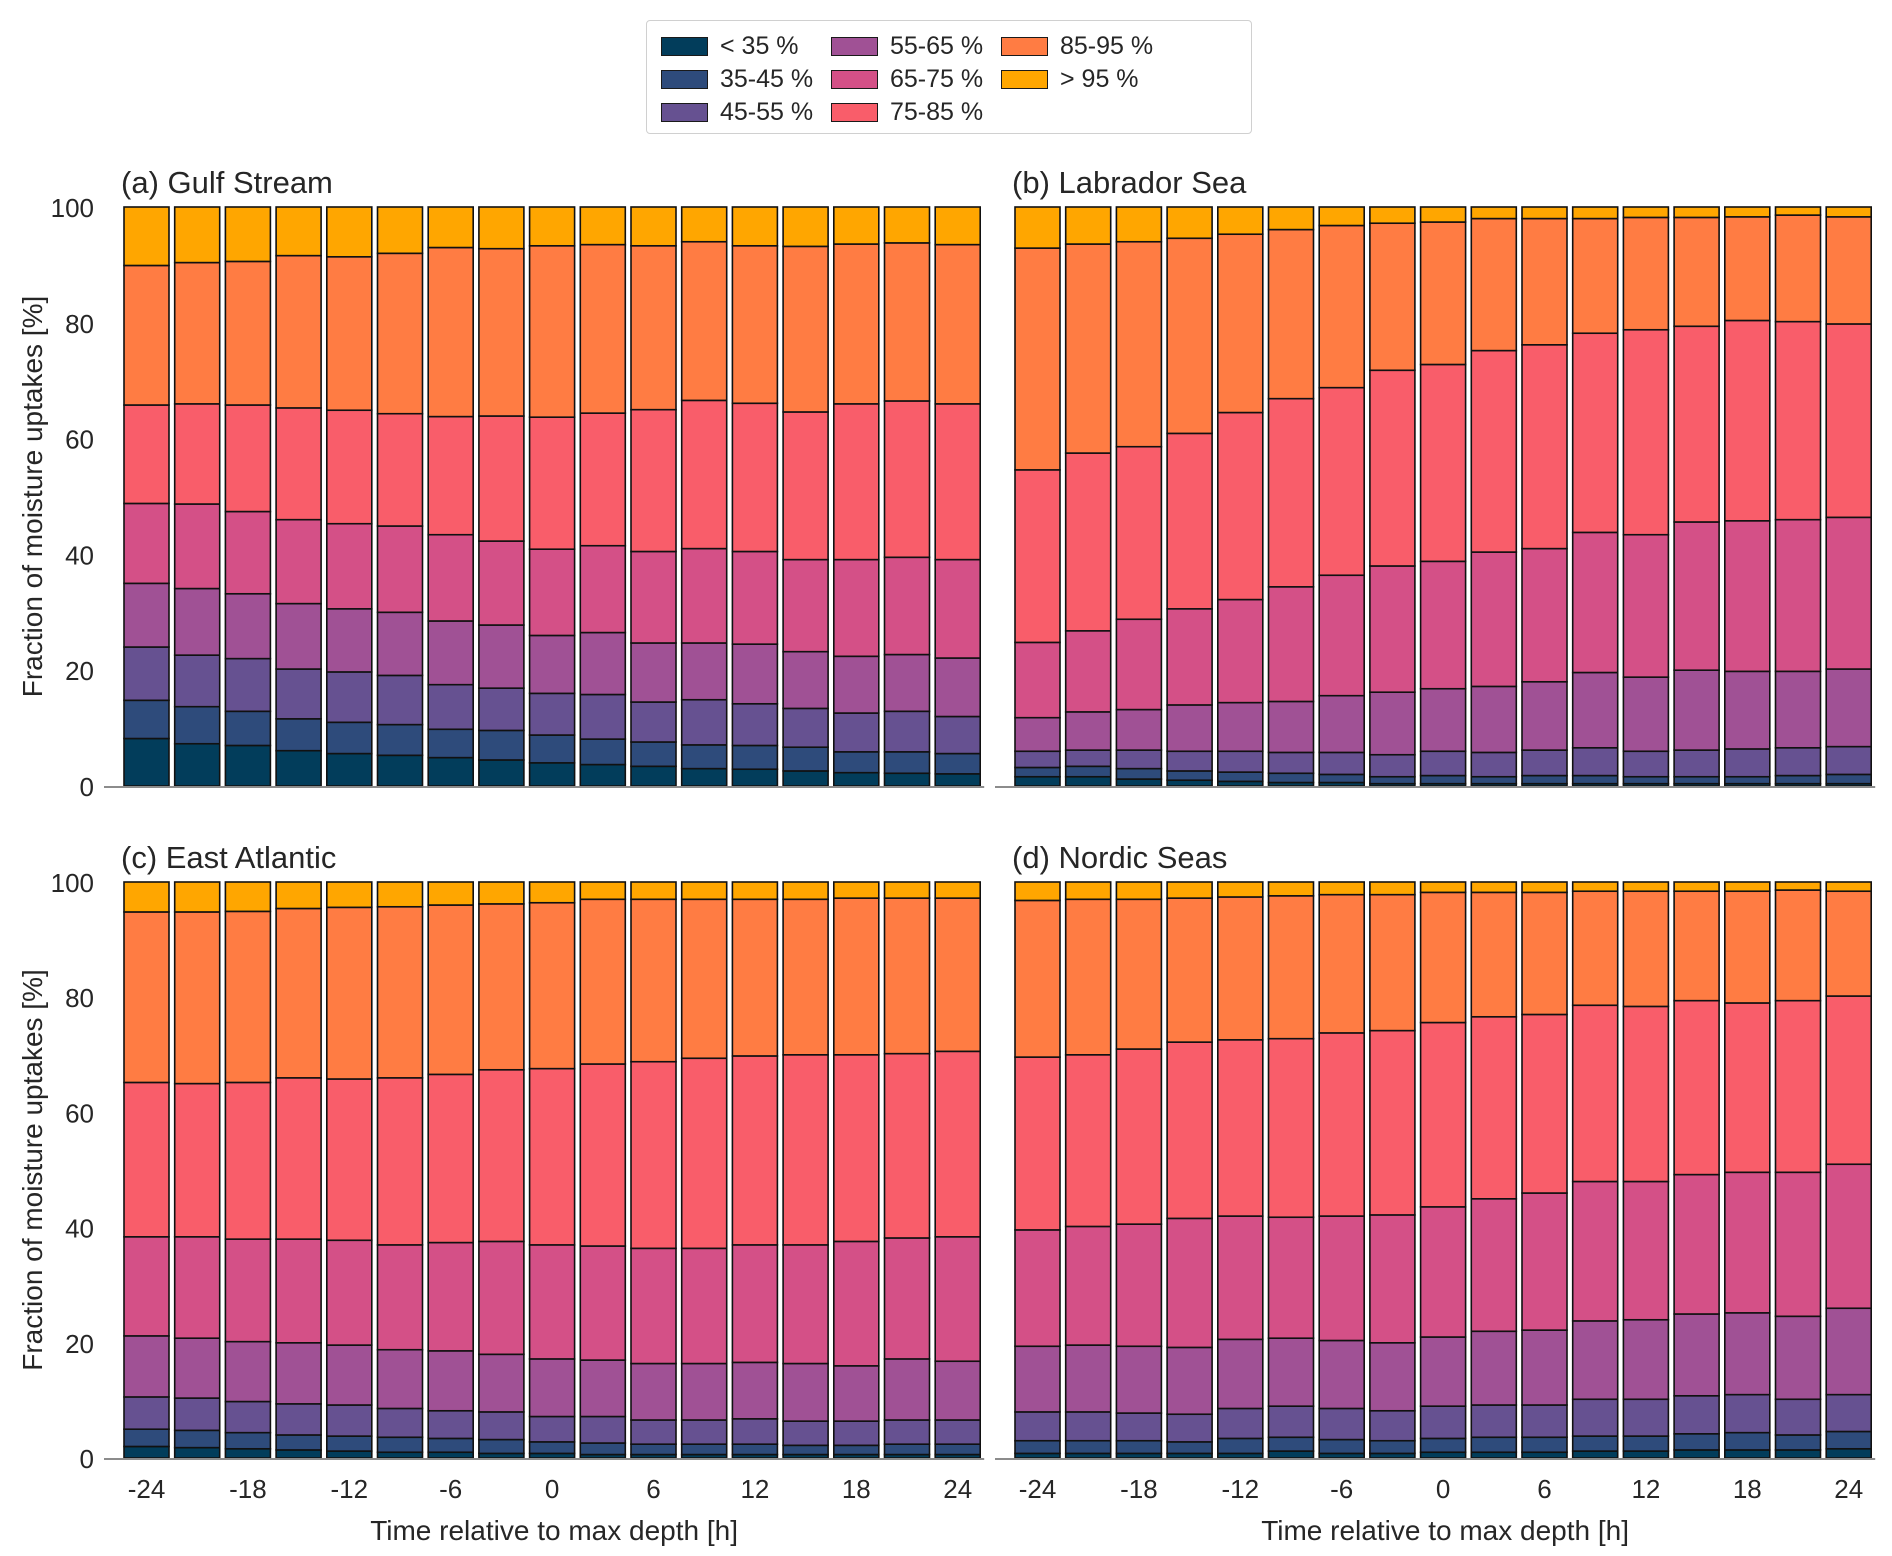 Image resolution: width=1892 pixels, height=1556 pixels. Describe the element at coordinates (1119, 857) in the screenshot. I see `panel-title: (d) Nordic Seas` at that location.